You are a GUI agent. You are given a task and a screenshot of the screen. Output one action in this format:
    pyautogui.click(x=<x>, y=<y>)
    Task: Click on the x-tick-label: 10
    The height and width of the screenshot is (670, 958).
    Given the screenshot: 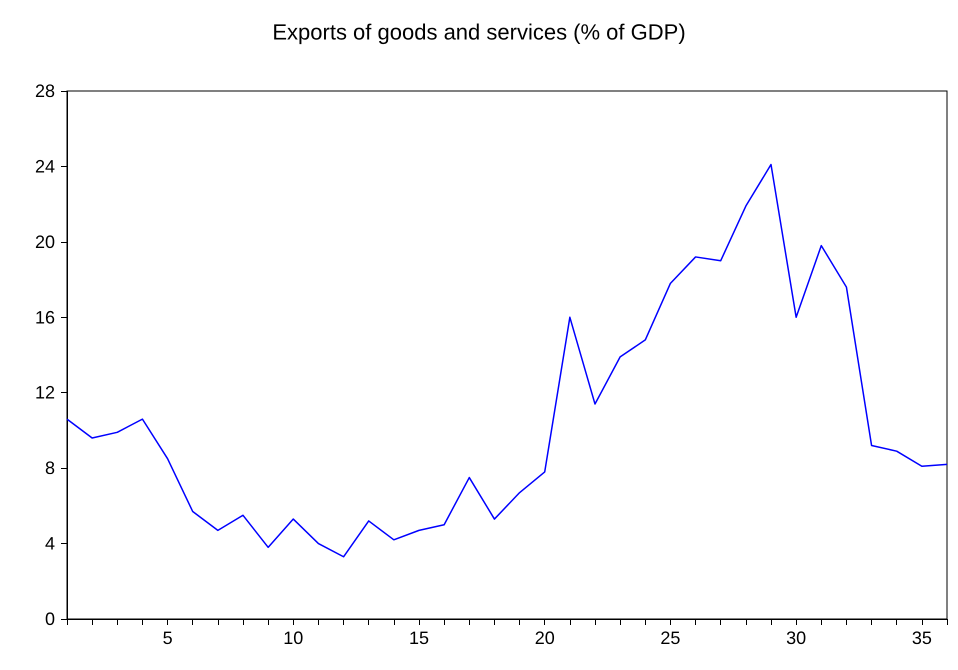 What is the action you would take?
    pyautogui.click(x=293, y=638)
    